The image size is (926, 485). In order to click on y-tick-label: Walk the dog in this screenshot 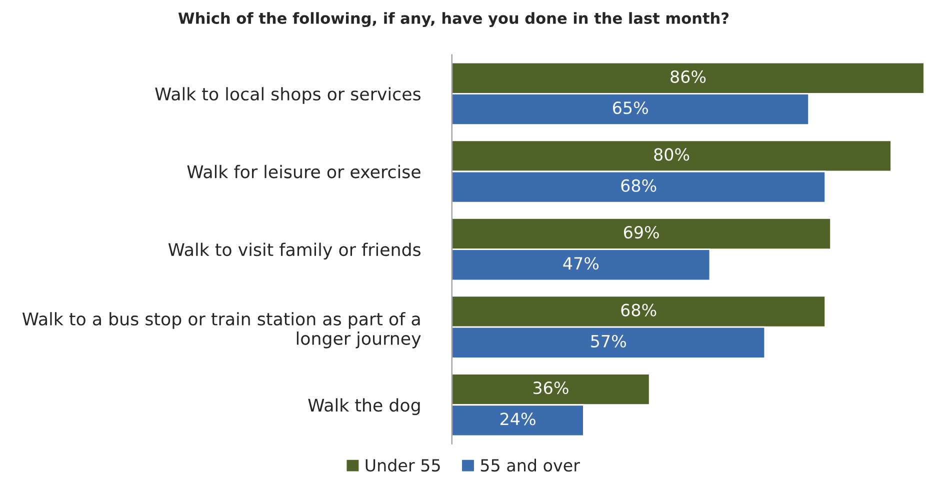, I will do `click(364, 407)`.